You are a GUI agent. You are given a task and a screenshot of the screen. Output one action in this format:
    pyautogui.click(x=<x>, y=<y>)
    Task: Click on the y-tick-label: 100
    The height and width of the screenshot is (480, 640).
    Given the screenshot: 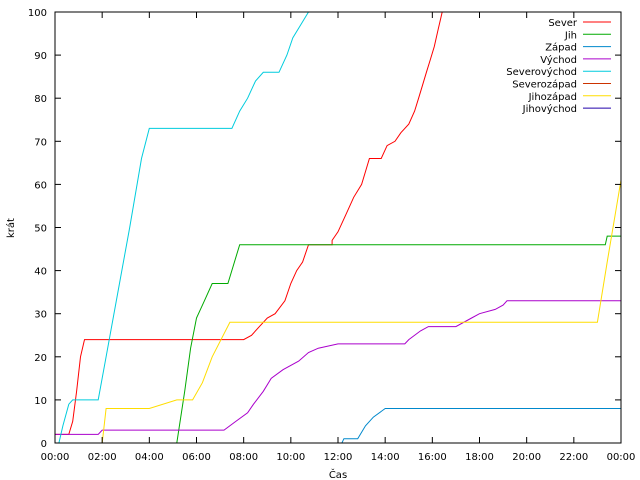 What is the action you would take?
    pyautogui.click(x=37, y=13)
    